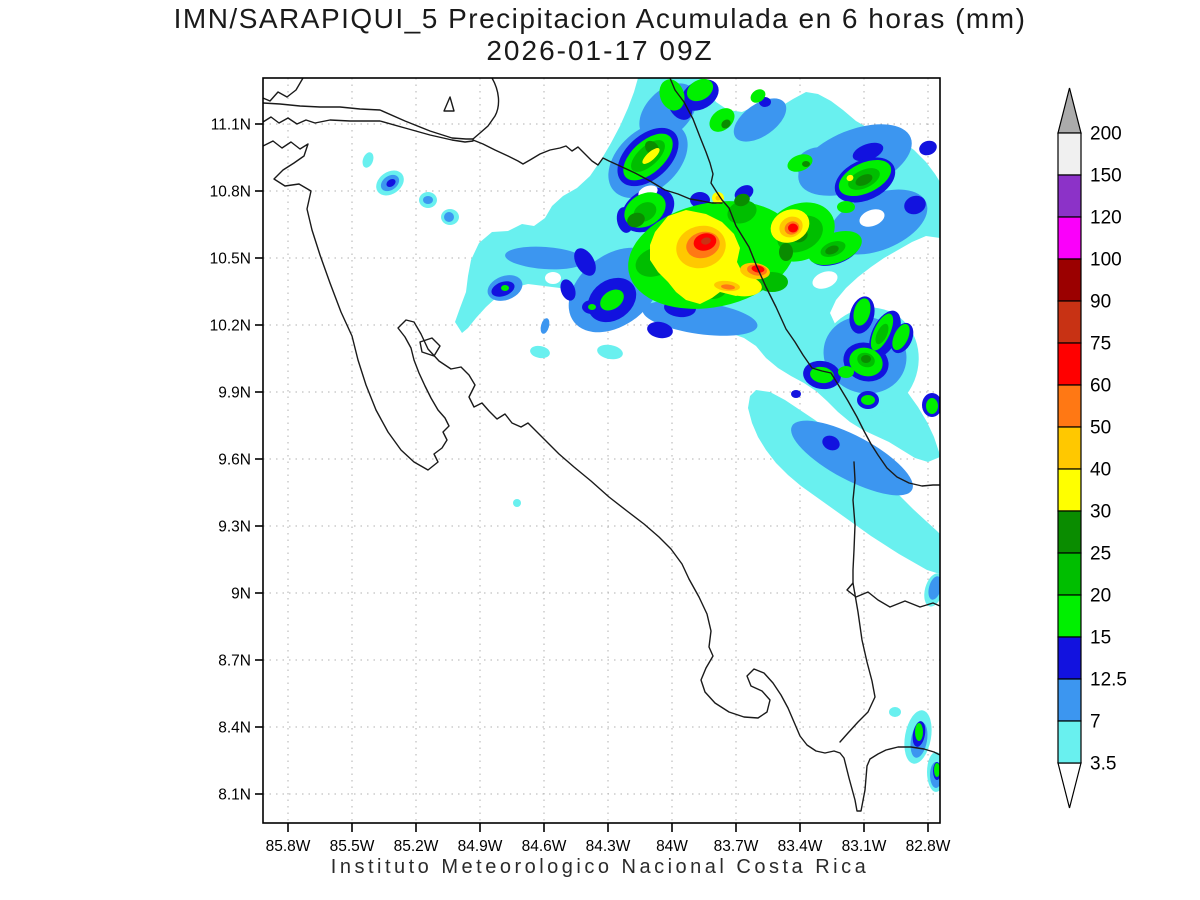  Describe the element at coordinates (864, 846) in the screenshot. I see `lon-tick-label: 83.1W` at that location.